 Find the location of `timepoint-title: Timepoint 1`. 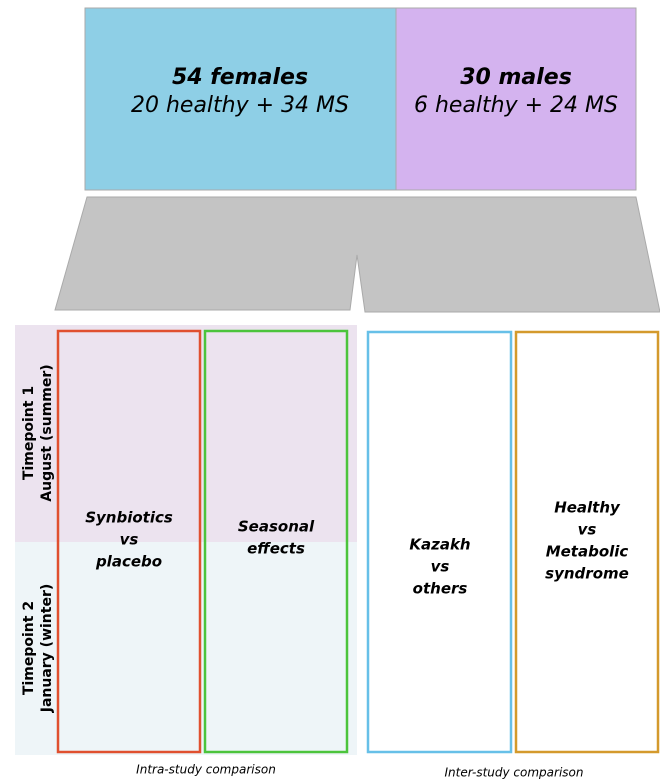

timepoint-title: Timepoint 1 is located at coordinates (29, 433).